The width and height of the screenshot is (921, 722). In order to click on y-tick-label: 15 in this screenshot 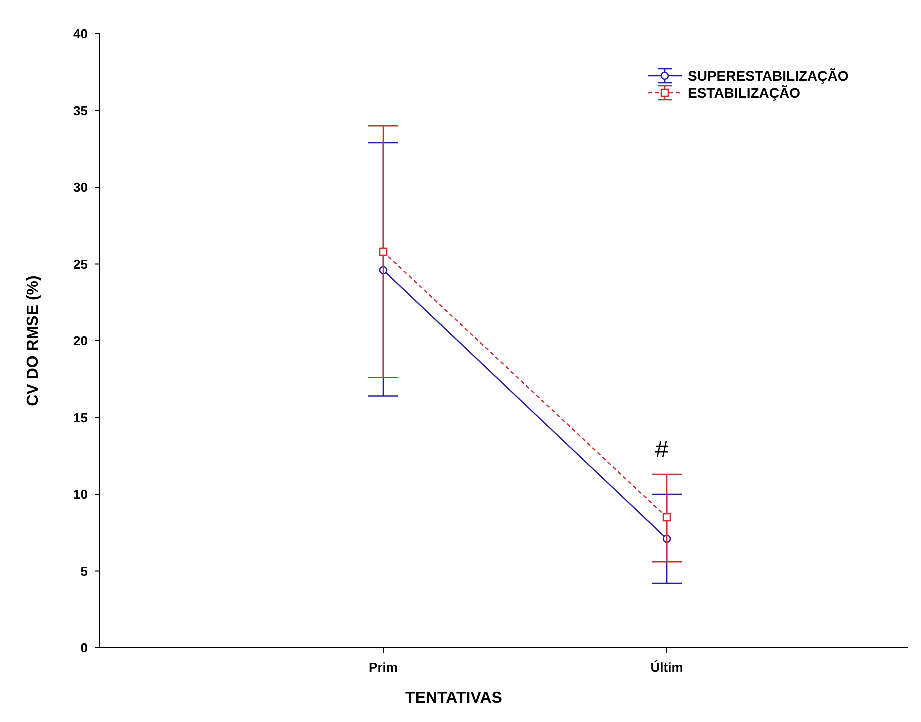, I will do `click(81, 418)`.